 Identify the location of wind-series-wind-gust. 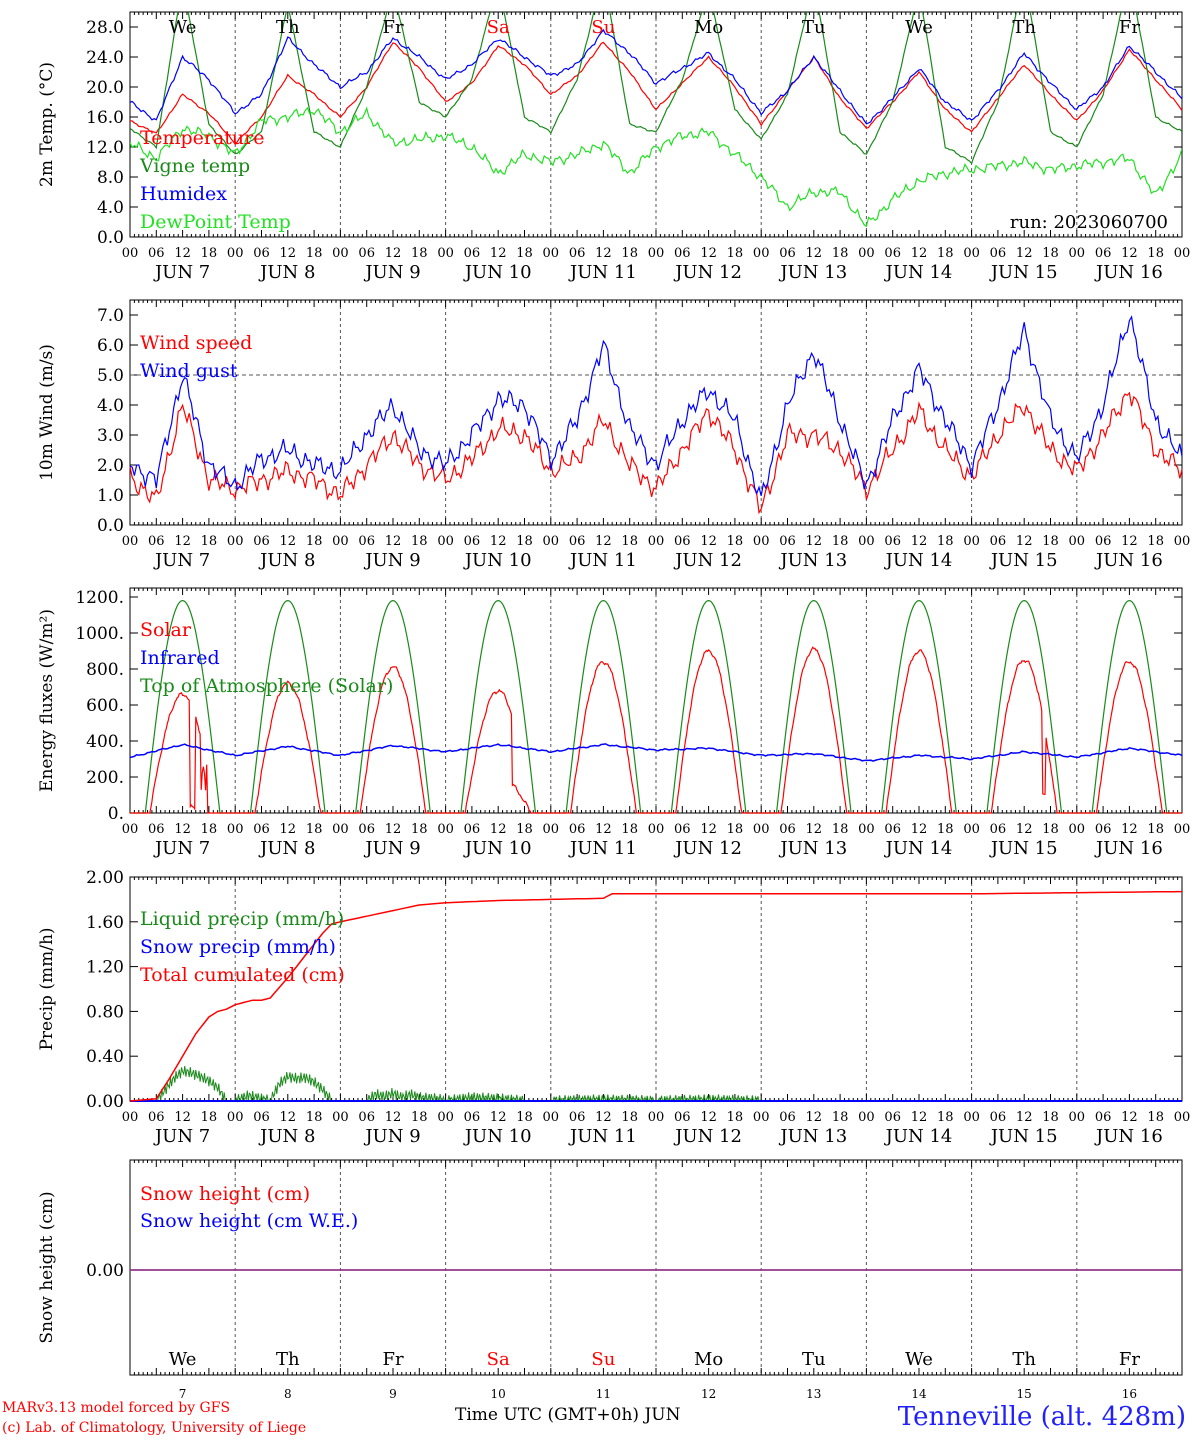
(656, 405).